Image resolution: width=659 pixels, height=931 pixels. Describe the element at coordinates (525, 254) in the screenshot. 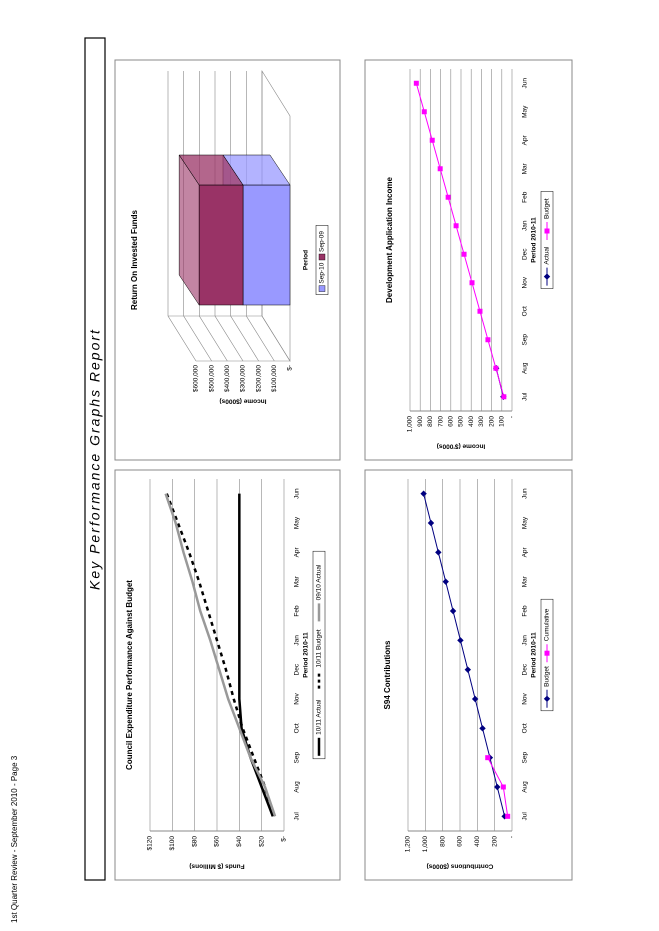

I see `x-tick-label: Dec` at that location.